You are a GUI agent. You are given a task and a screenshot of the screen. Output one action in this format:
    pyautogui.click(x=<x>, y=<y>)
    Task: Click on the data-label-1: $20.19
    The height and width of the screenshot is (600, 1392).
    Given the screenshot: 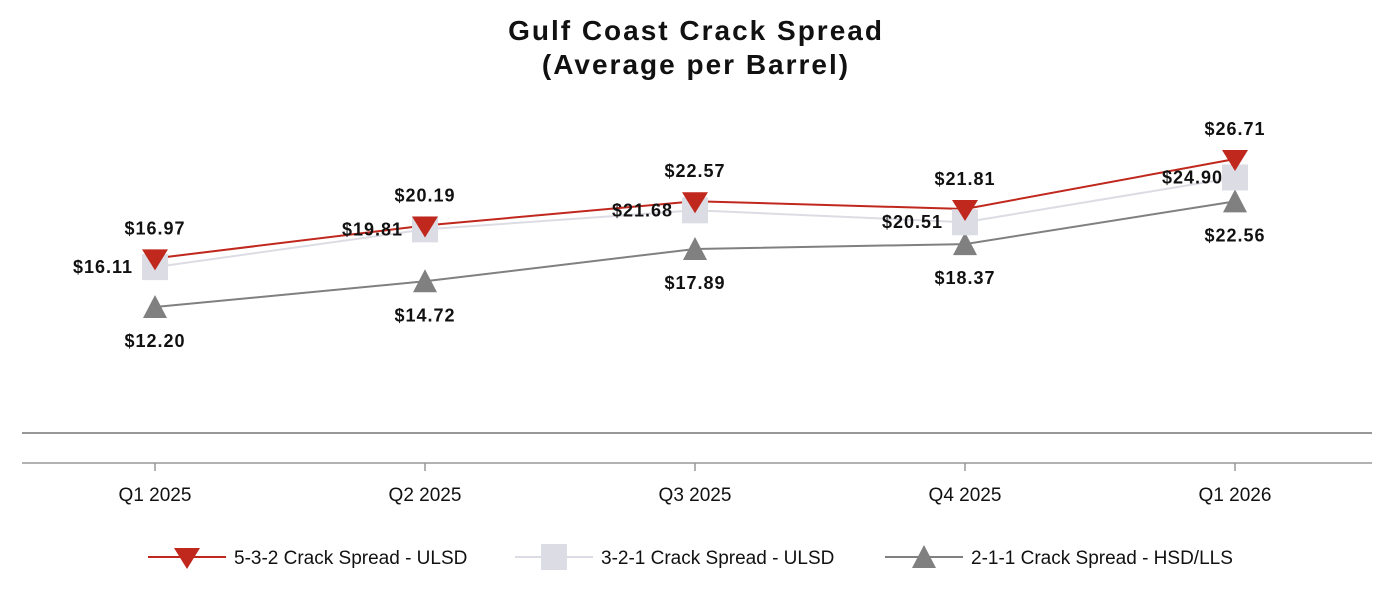 What is the action you would take?
    pyautogui.click(x=424, y=196)
    